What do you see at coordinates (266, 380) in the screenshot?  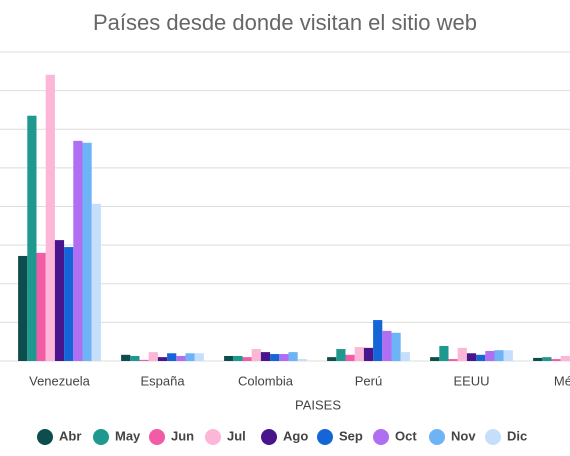 I see `x-tick-label: Colombia` at bounding box center [266, 380].